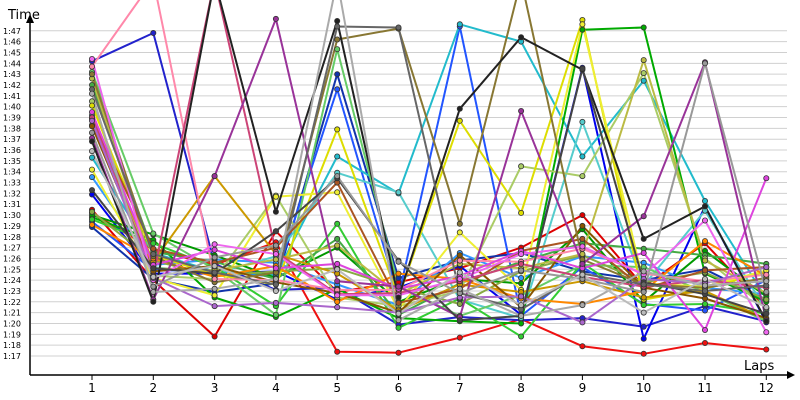 The height and width of the screenshot is (400, 800). What do you see at coordinates (791, 375) in the screenshot?
I see `x-axis-arrow` at bounding box center [791, 375].